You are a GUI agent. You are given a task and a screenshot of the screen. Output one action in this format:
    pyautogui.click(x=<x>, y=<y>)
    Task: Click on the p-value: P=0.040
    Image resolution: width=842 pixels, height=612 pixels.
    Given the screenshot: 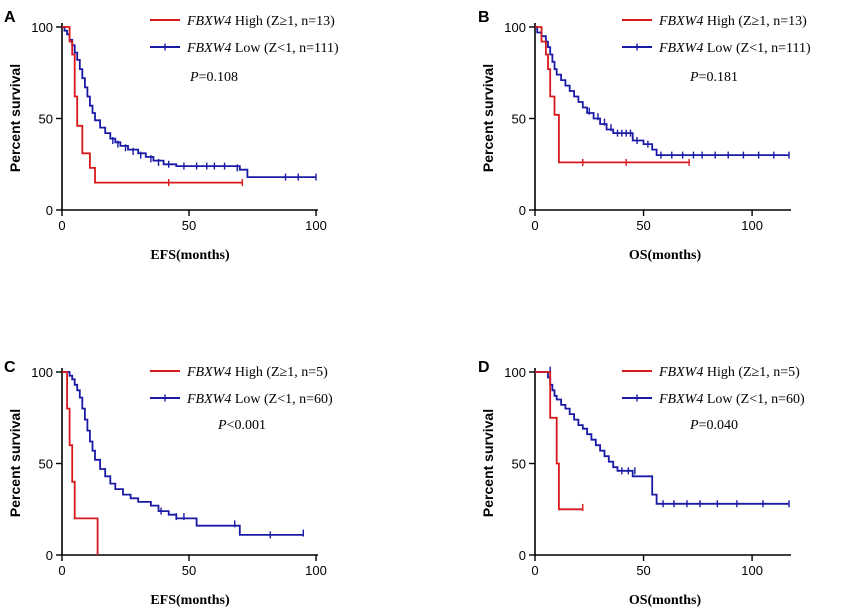 What is the action you would take?
    pyautogui.click(x=713, y=425)
    